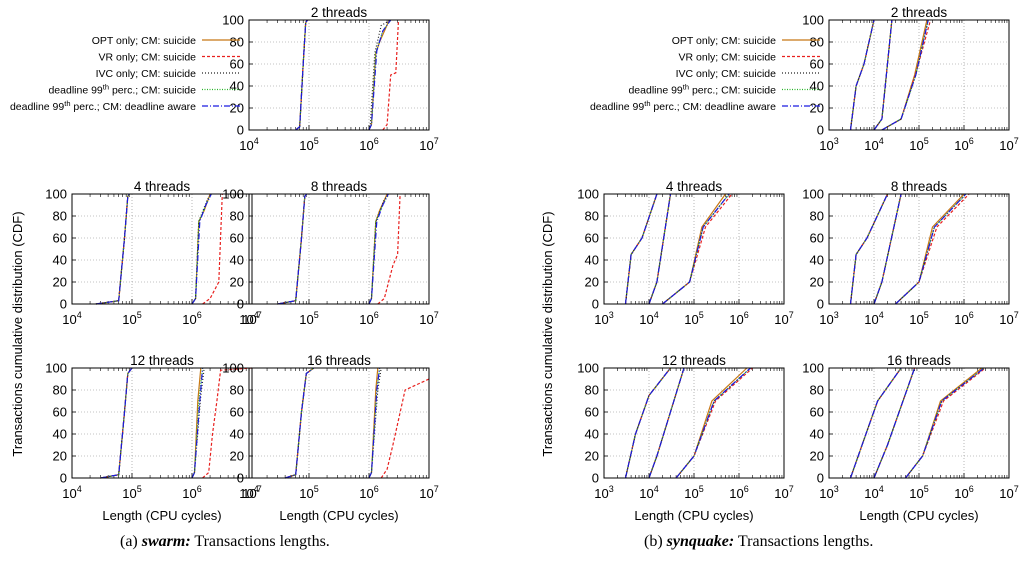 This screenshot has width=1033, height=571. I want to click on panel-title: 8 threads, so click(339, 186).